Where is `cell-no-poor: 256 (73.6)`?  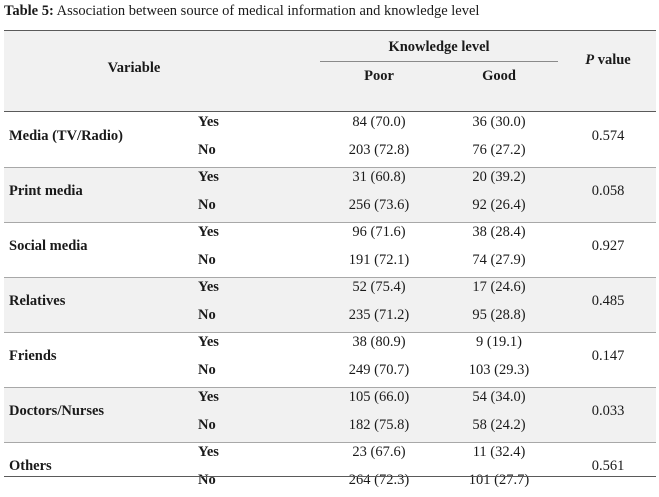
cell-no-poor: 256 (73.6) is located at coordinates (379, 205).